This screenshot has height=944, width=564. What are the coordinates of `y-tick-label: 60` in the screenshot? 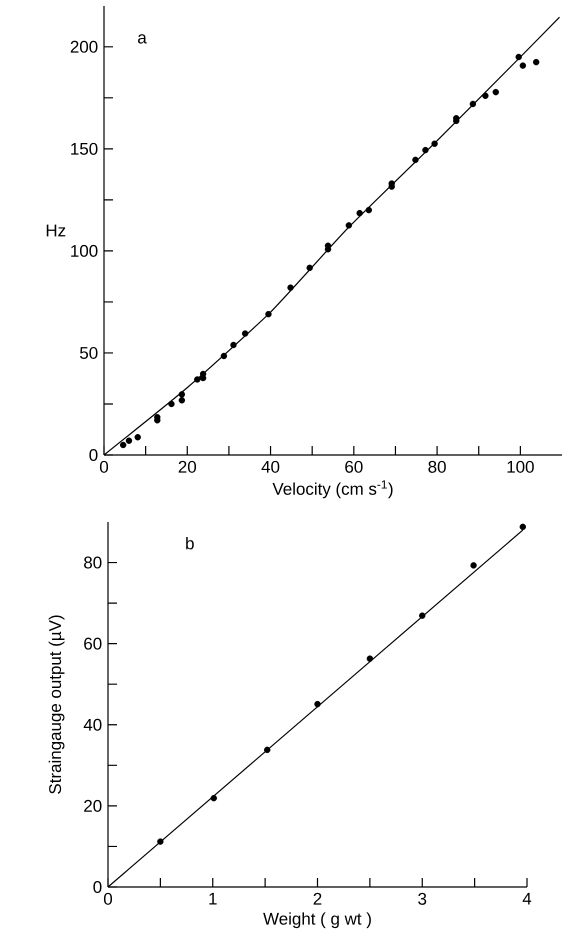 It's located at (93, 644).